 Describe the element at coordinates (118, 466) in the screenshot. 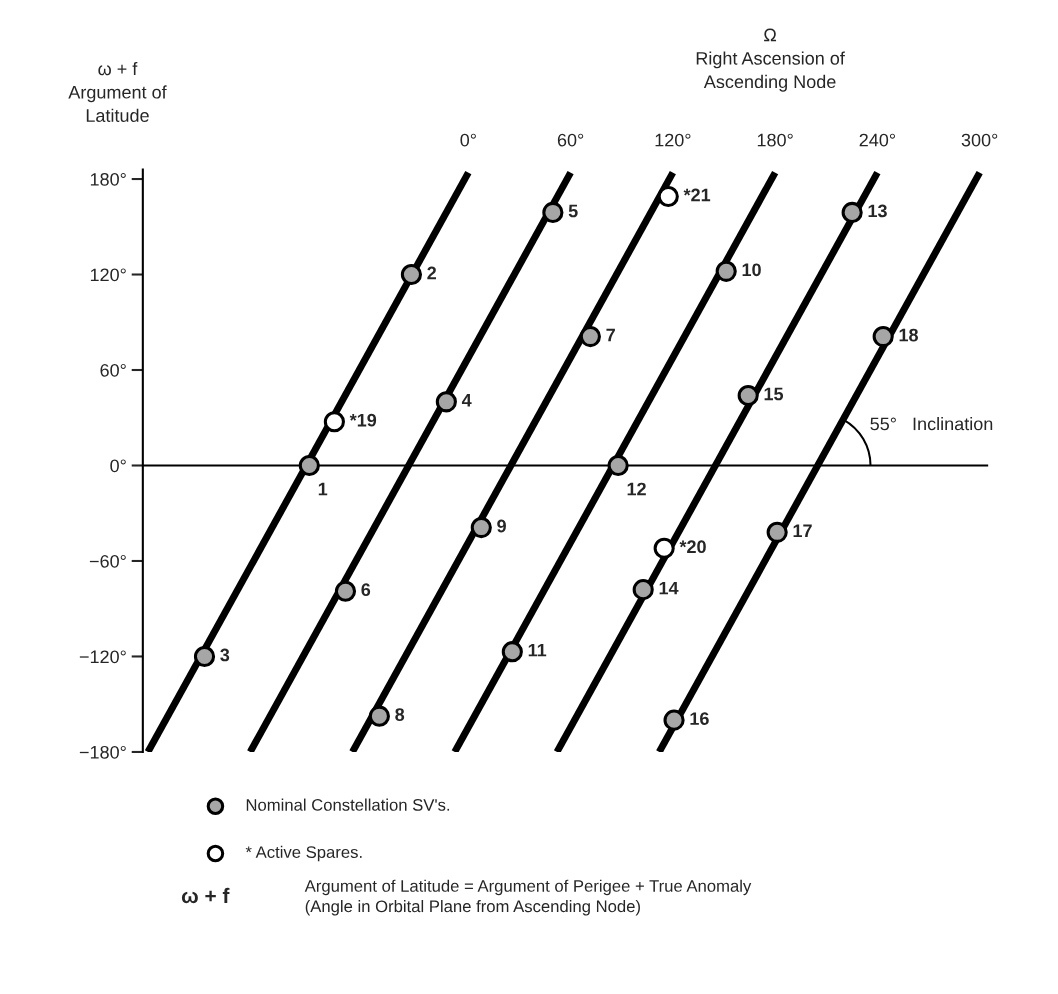

I see `y-tick-label: 0°` at that location.